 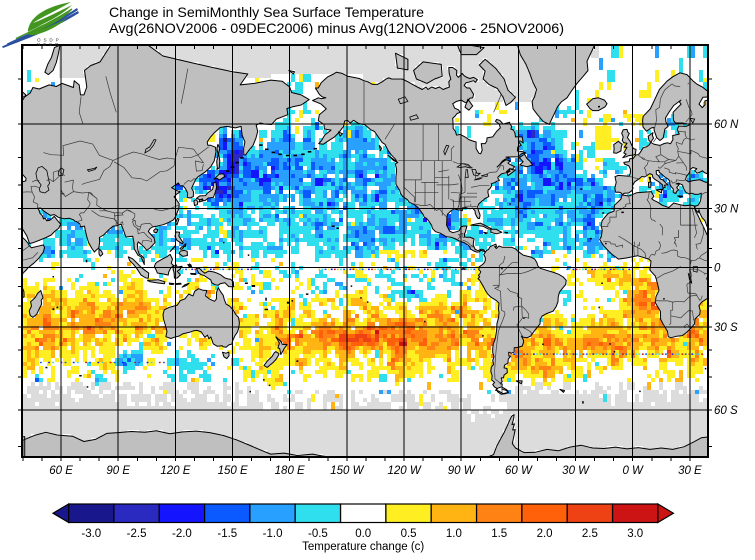 I want to click on svg-text: 120 W, so click(x=404, y=471).